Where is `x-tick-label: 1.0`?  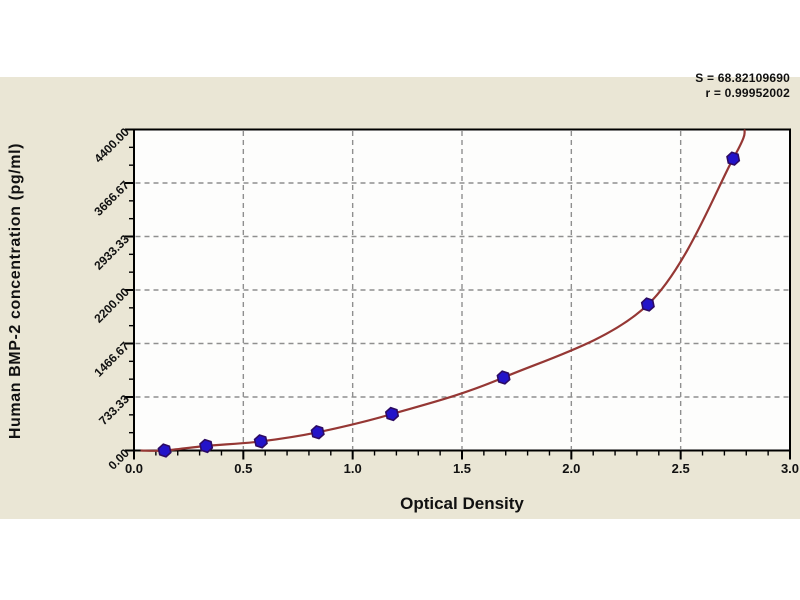
x-tick-label: 1.0 is located at coordinates (352, 468).